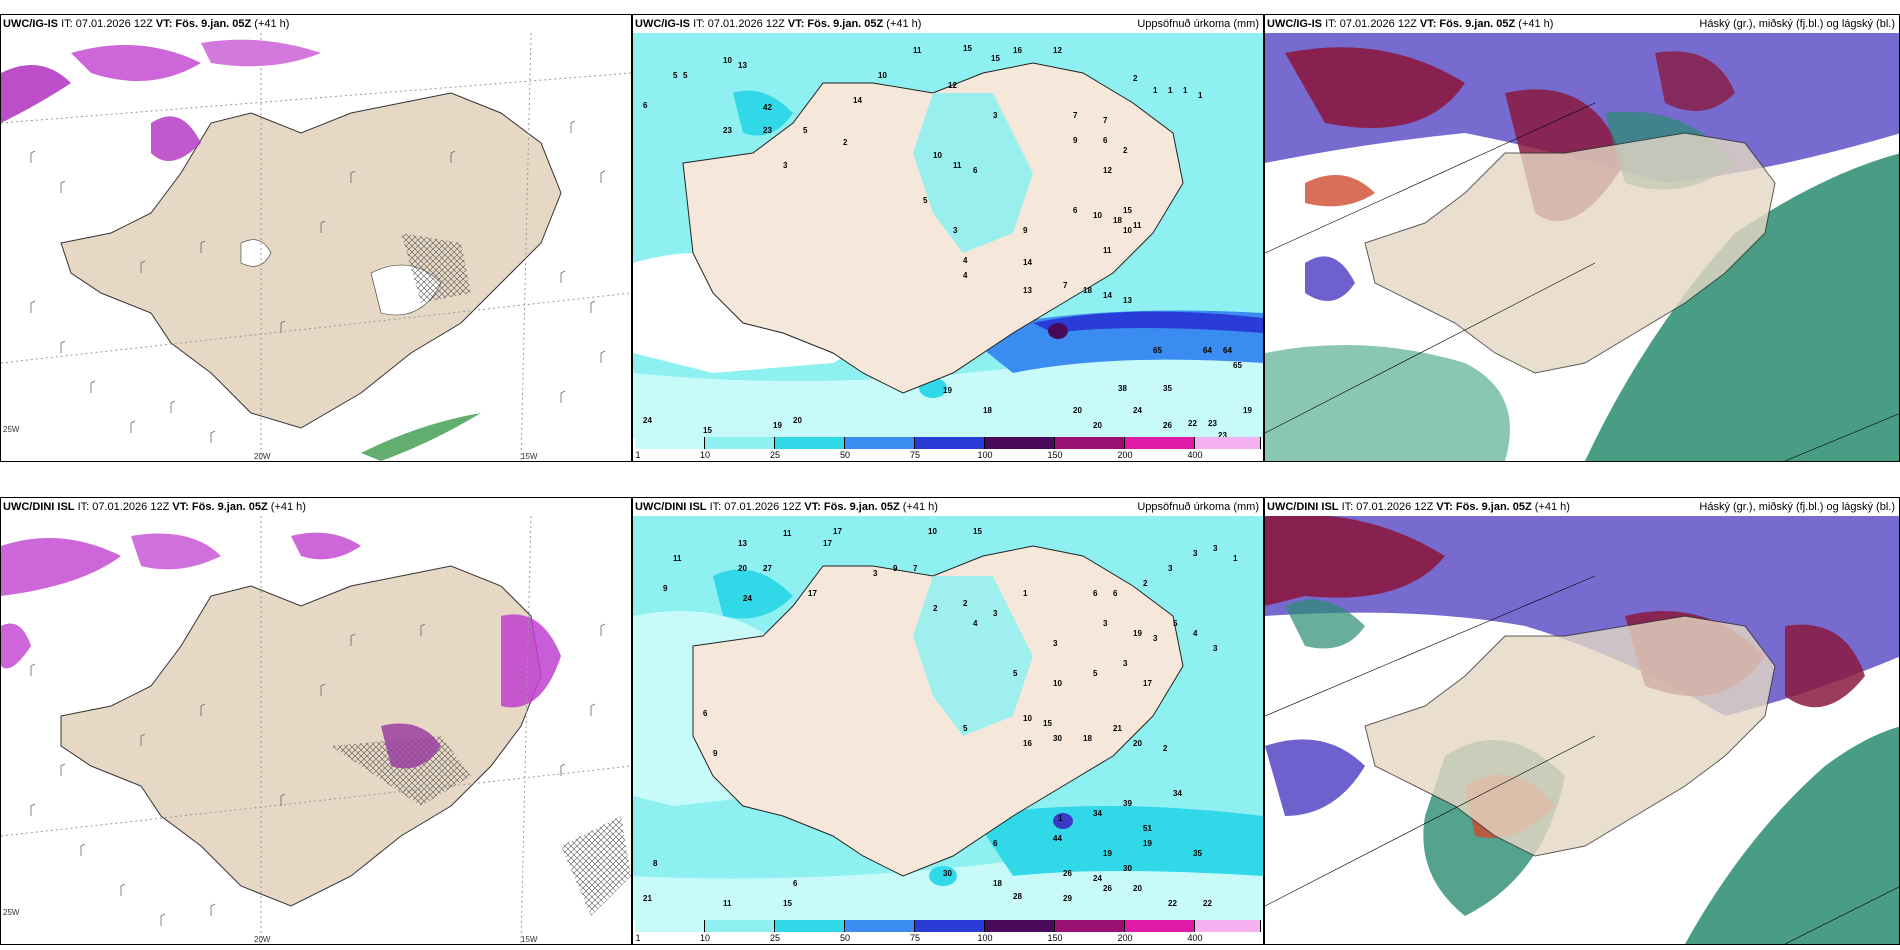 The height and width of the screenshot is (950, 1900). Describe the element at coordinates (1198, 24) in the screenshot. I see `panel-title: Uppsöfnuð úrkoma (mm)` at that location.